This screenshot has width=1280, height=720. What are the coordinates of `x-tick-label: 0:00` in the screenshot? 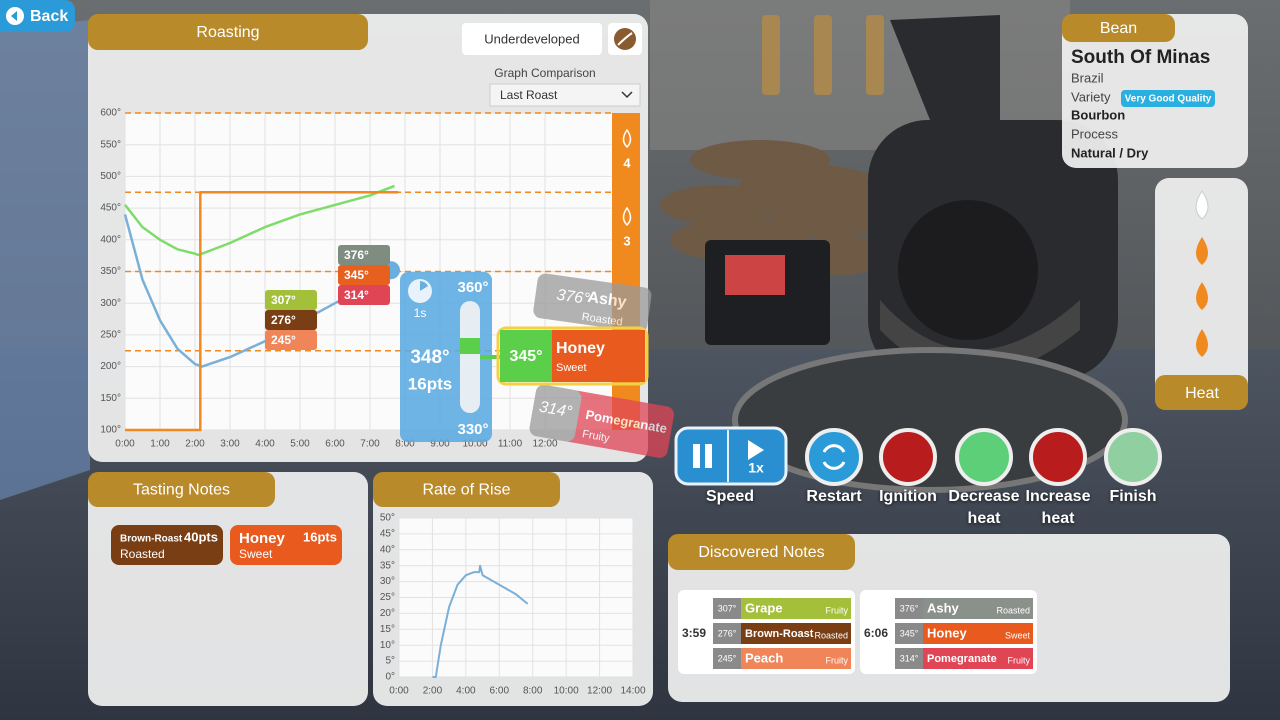 It's located at (399, 691).